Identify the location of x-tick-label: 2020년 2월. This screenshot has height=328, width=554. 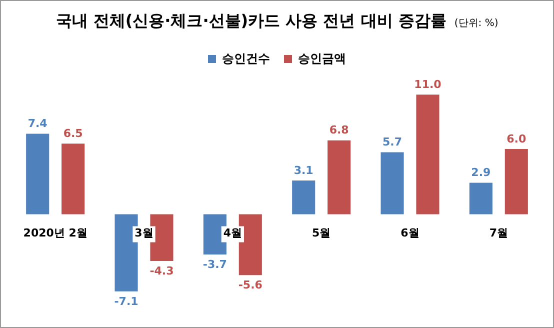
(55, 233).